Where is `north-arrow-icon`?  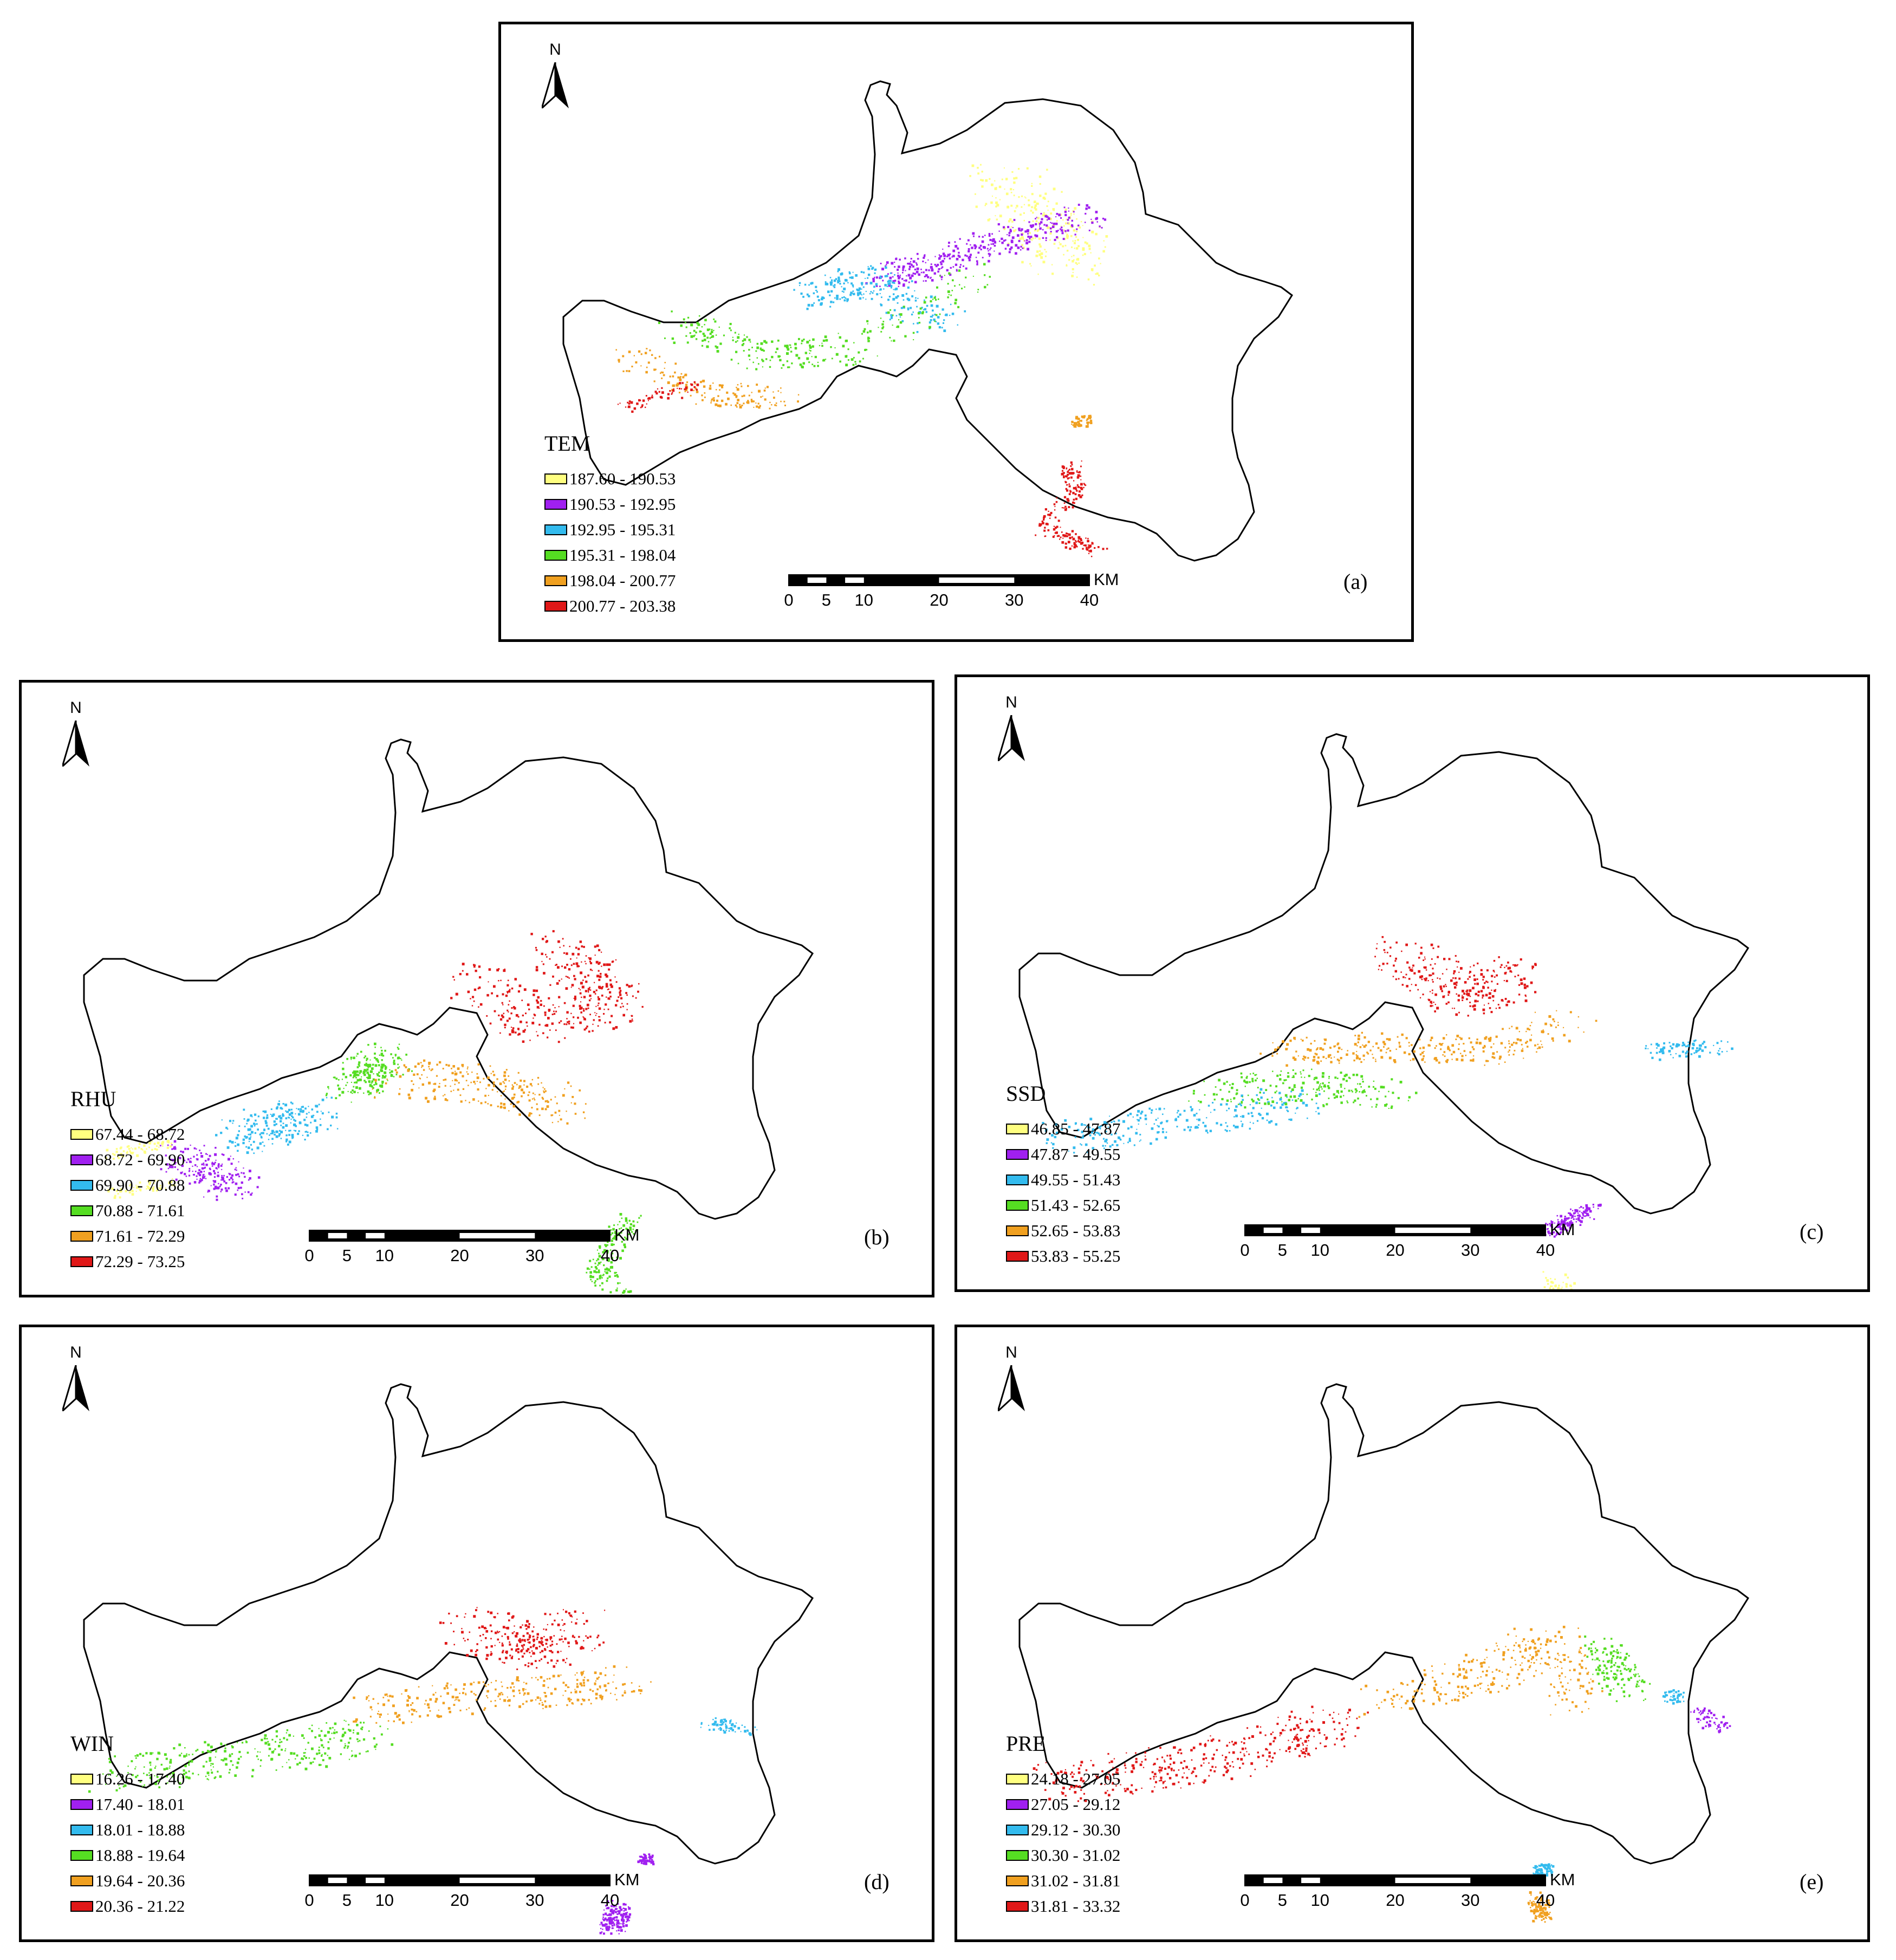
north-arrow-icon is located at coordinates (1011, 1388).